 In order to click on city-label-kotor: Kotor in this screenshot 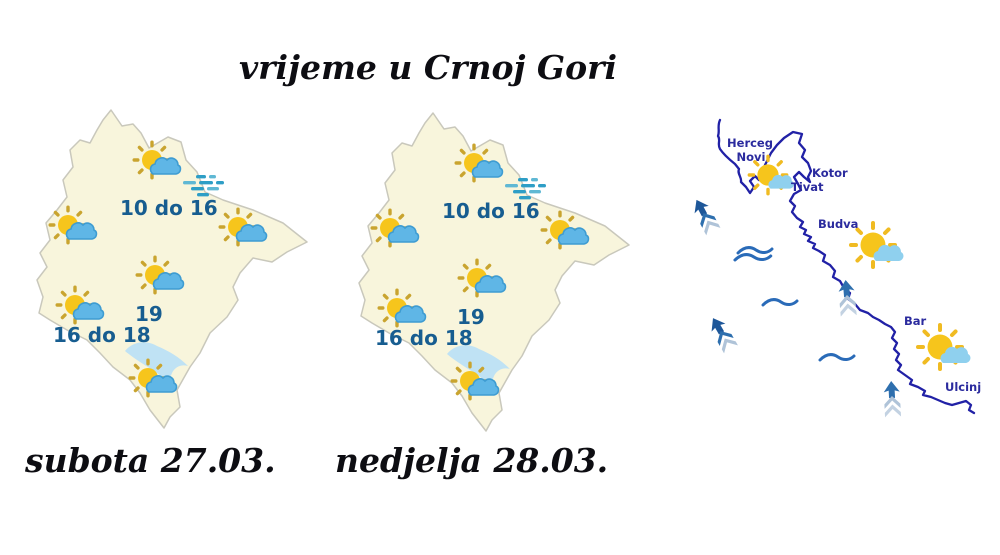, I will do `click(830, 173)`.